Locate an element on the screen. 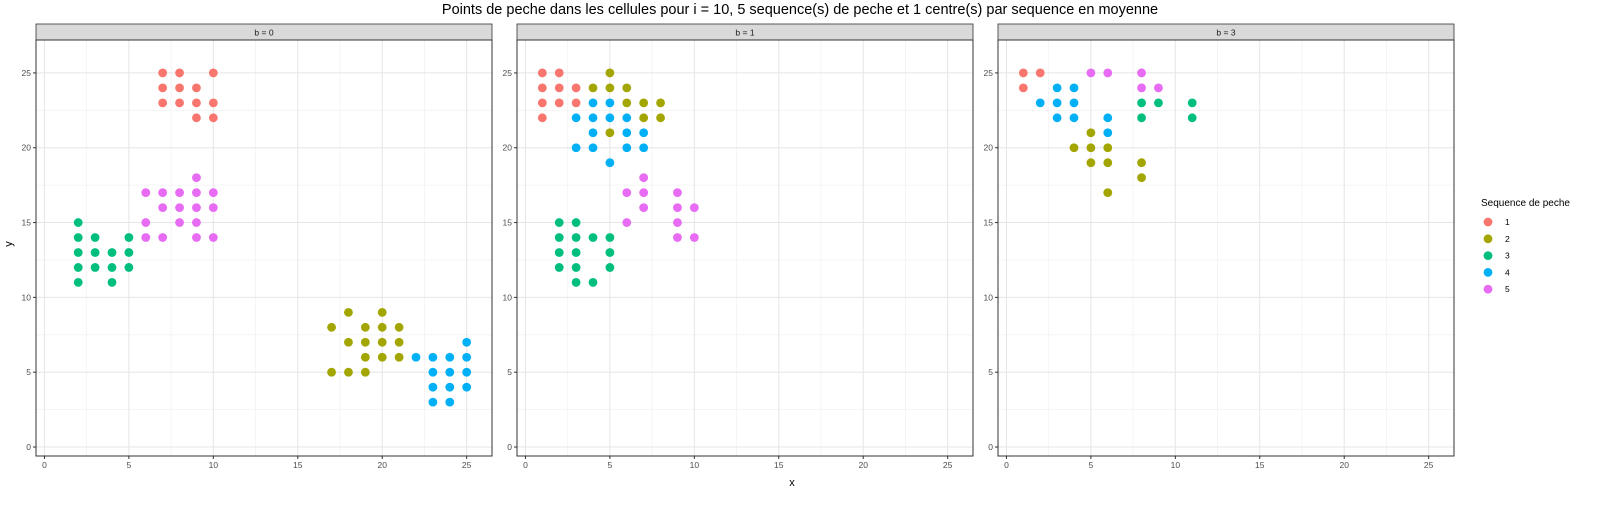  legend-label: 4 is located at coordinates (1507, 272).